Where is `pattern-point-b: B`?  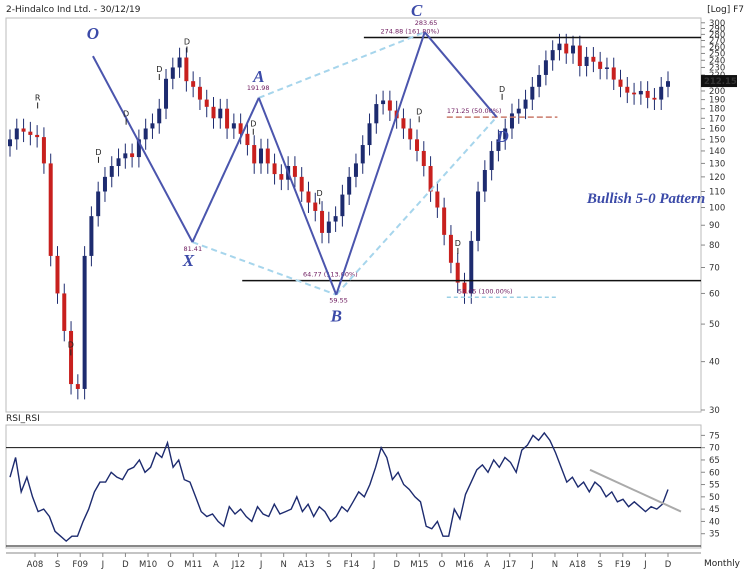 pattern-point-b: B is located at coordinates (336, 316).